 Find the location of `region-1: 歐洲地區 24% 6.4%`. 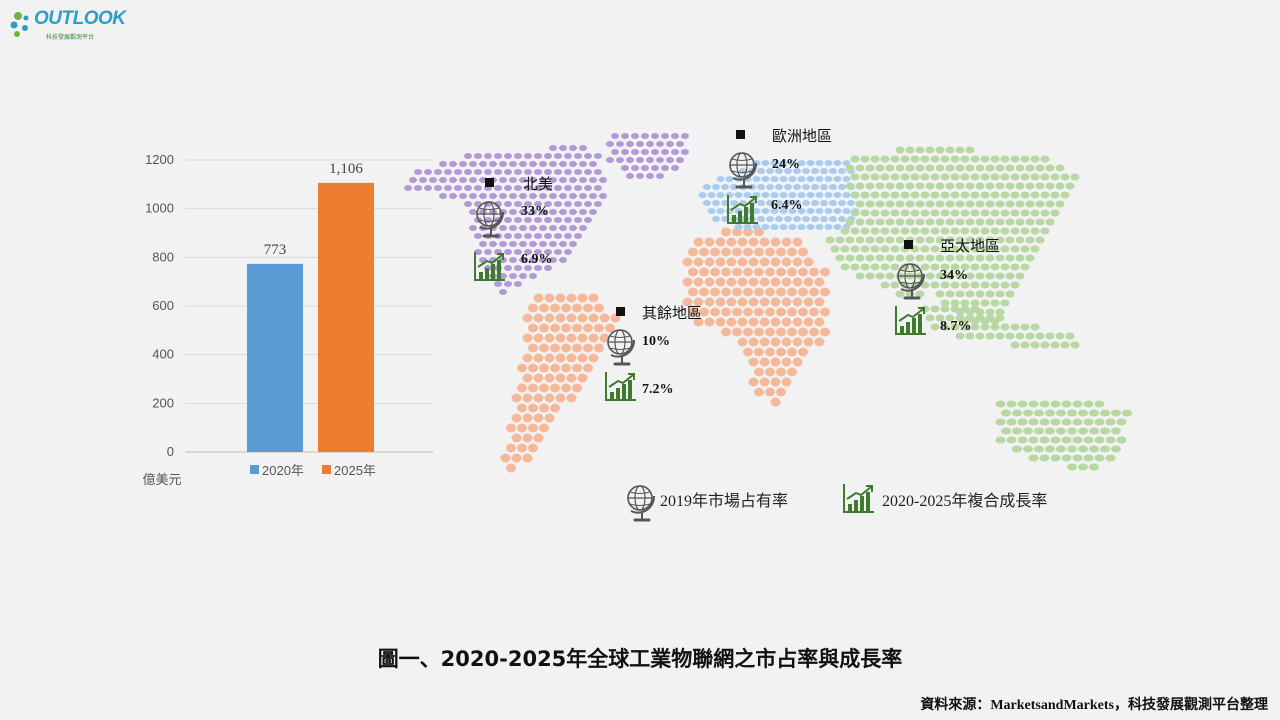

region-1: 歐洲地區 24% 6.4% is located at coordinates (779, 175).